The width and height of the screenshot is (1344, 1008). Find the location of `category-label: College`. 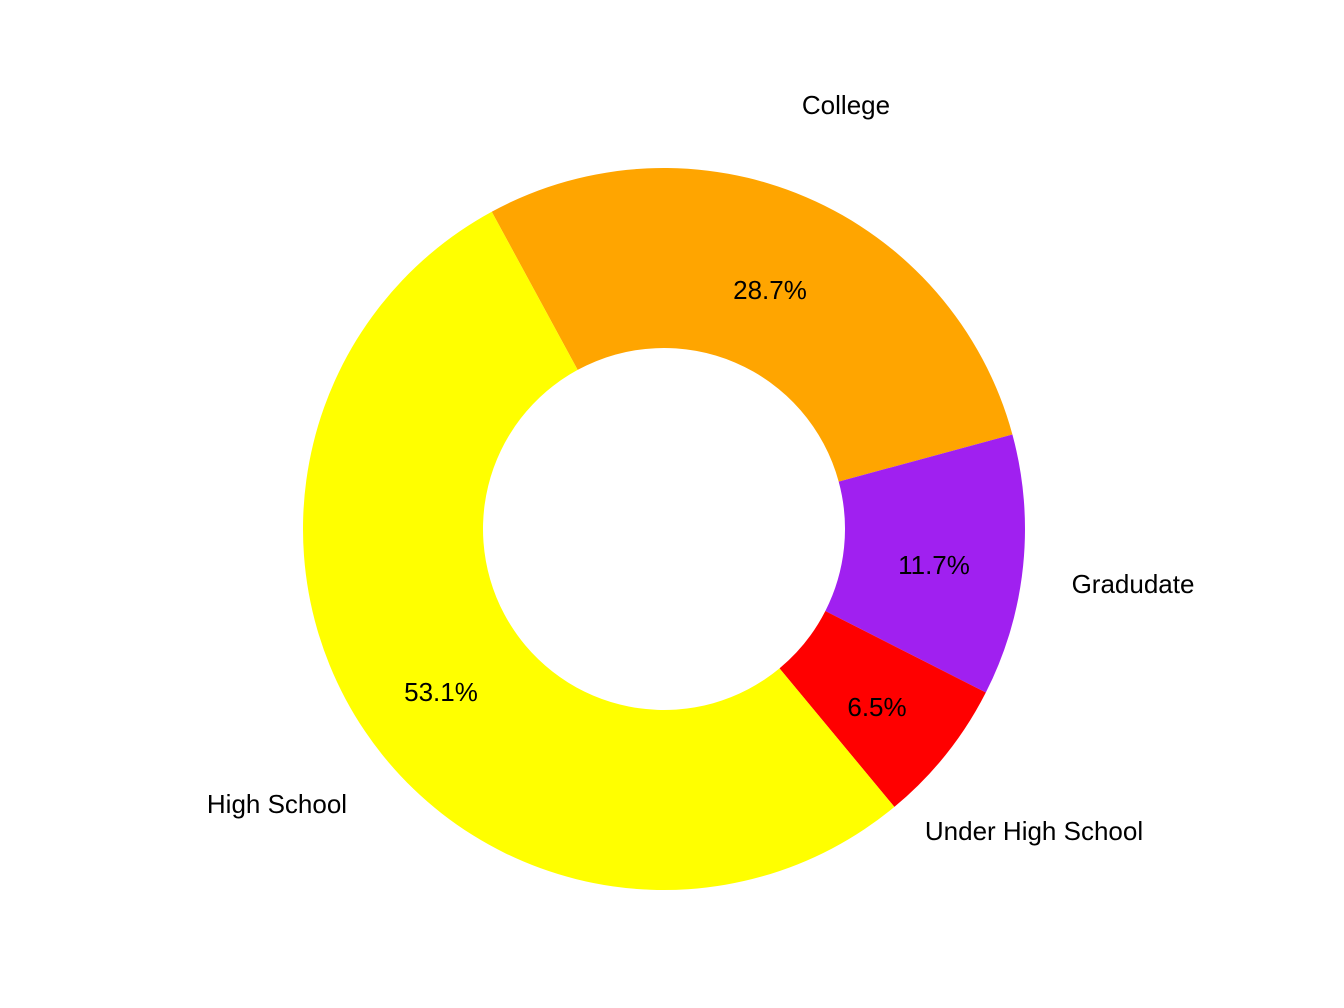

category-label: College is located at coordinates (846, 105).